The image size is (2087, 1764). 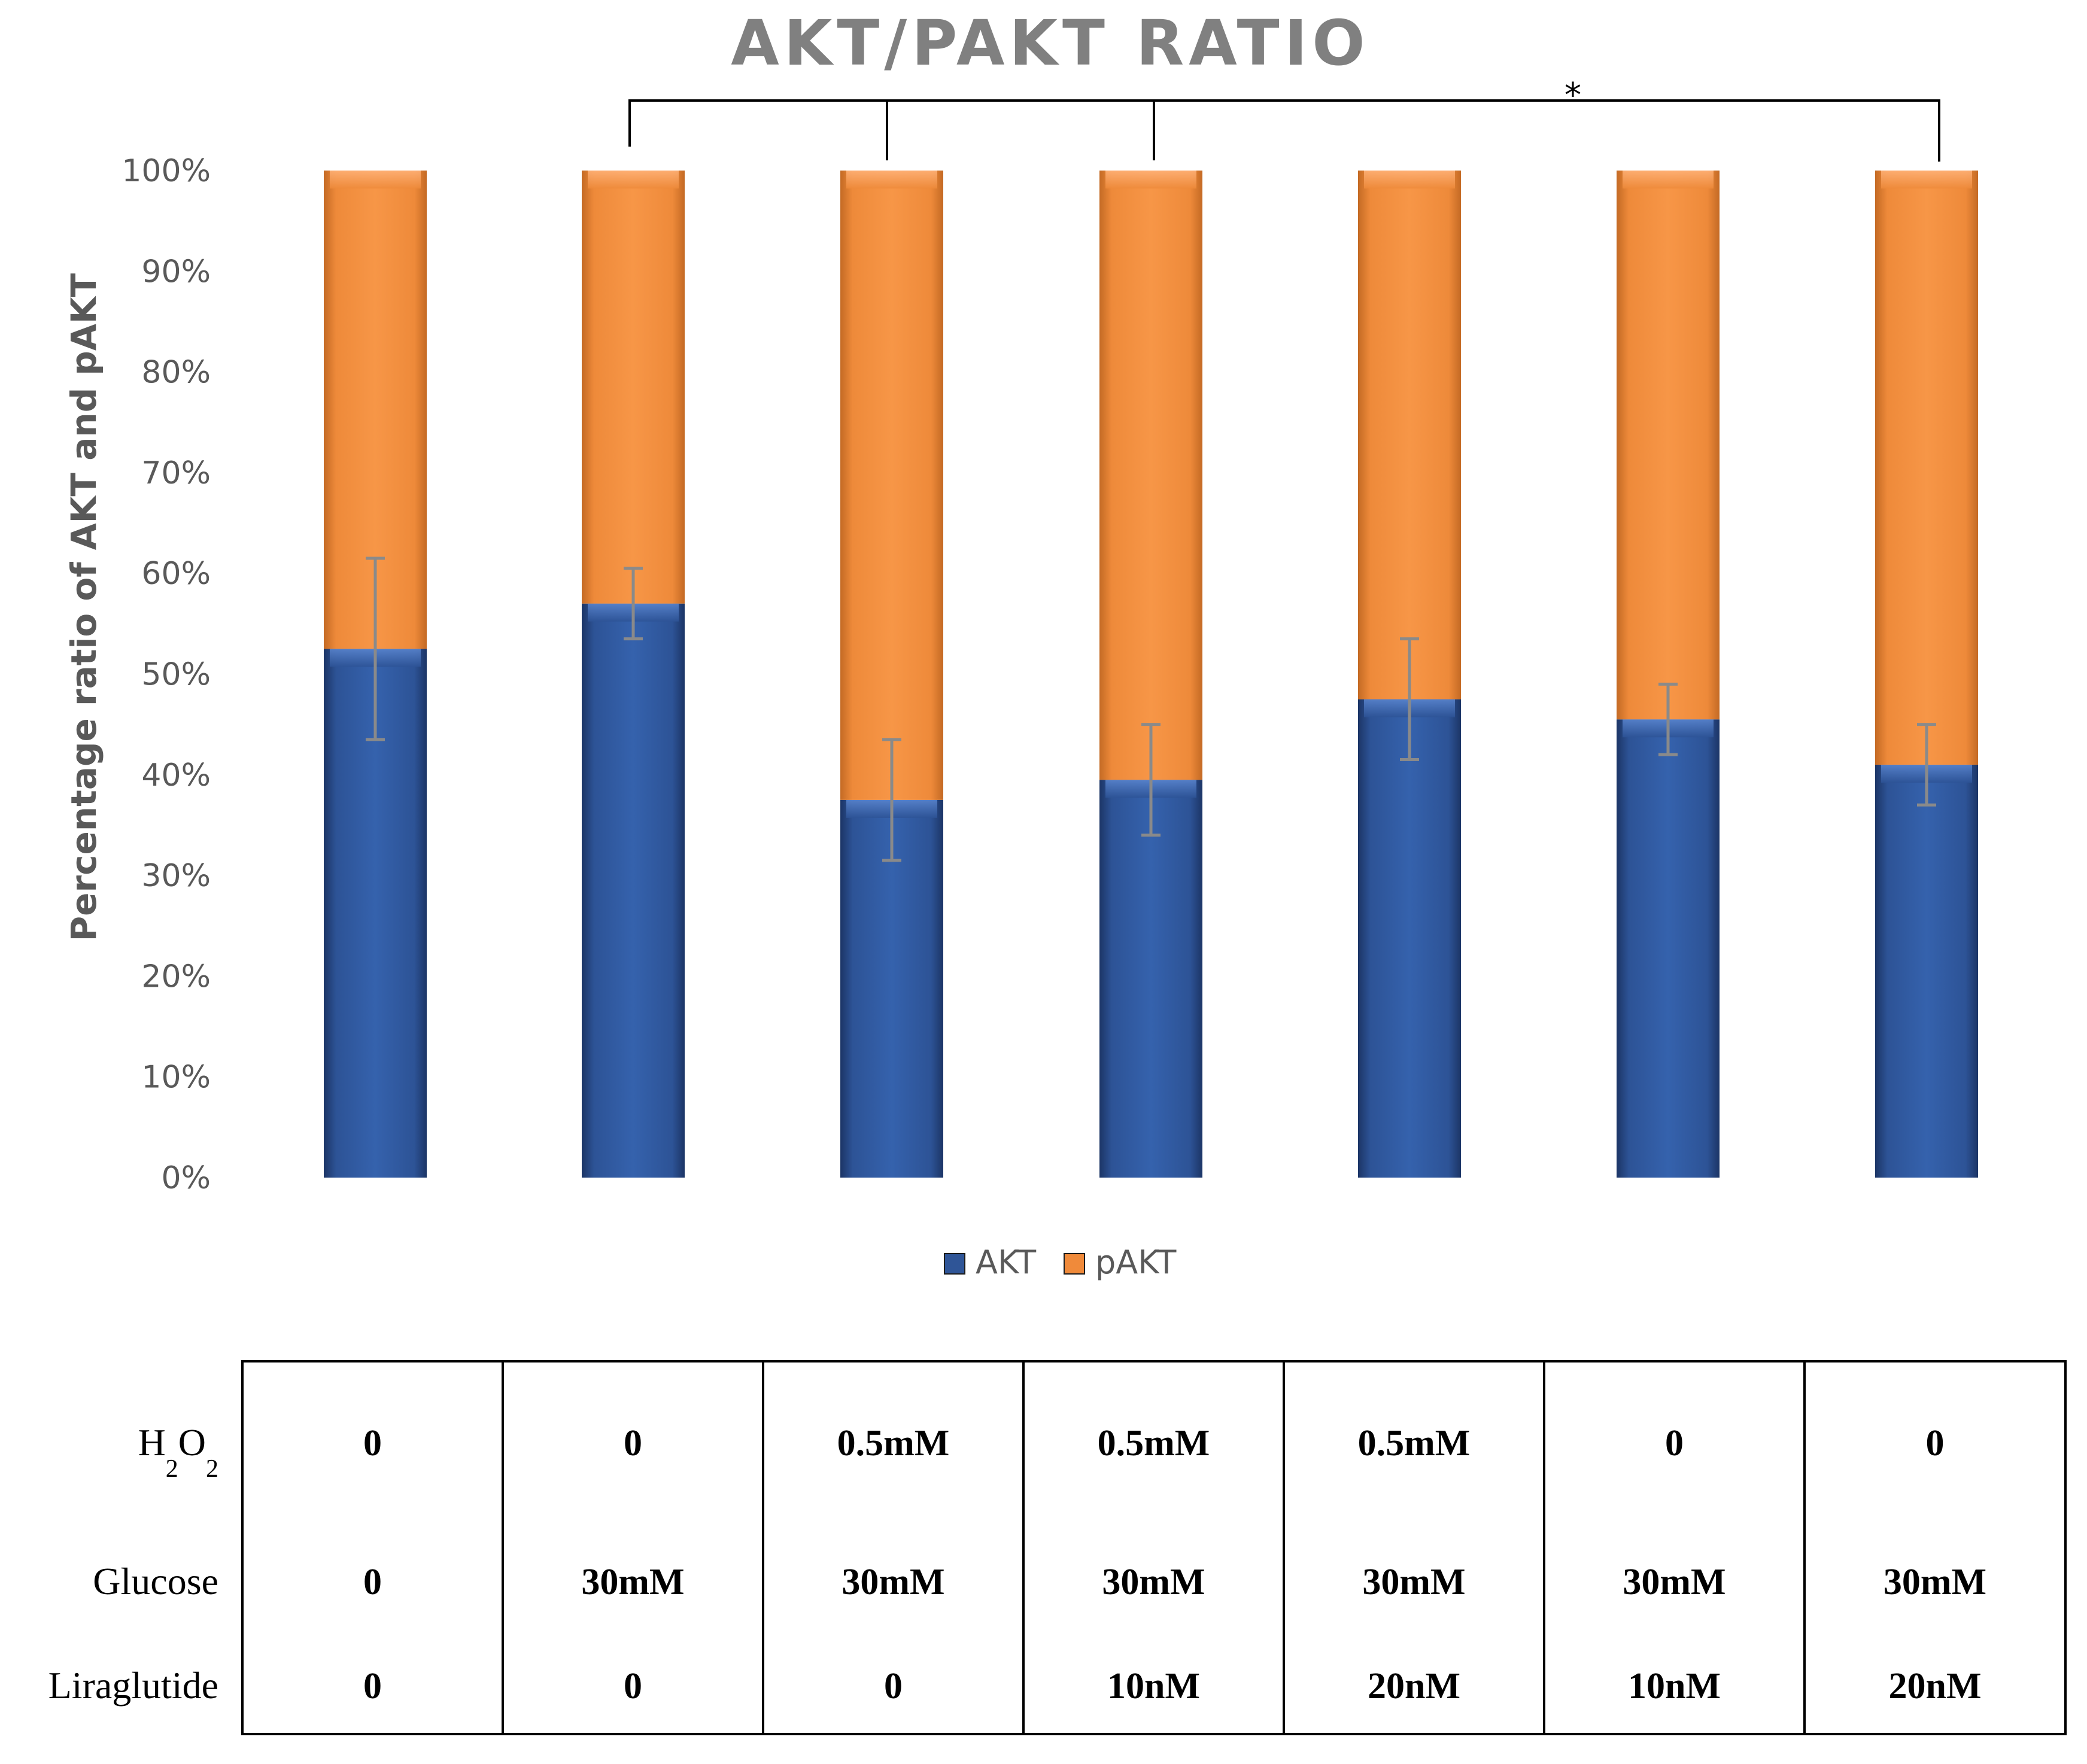 What do you see at coordinates (83, 607) in the screenshot?
I see `y-axis-title: Percentage ratio of AKT and pAKT` at bounding box center [83, 607].